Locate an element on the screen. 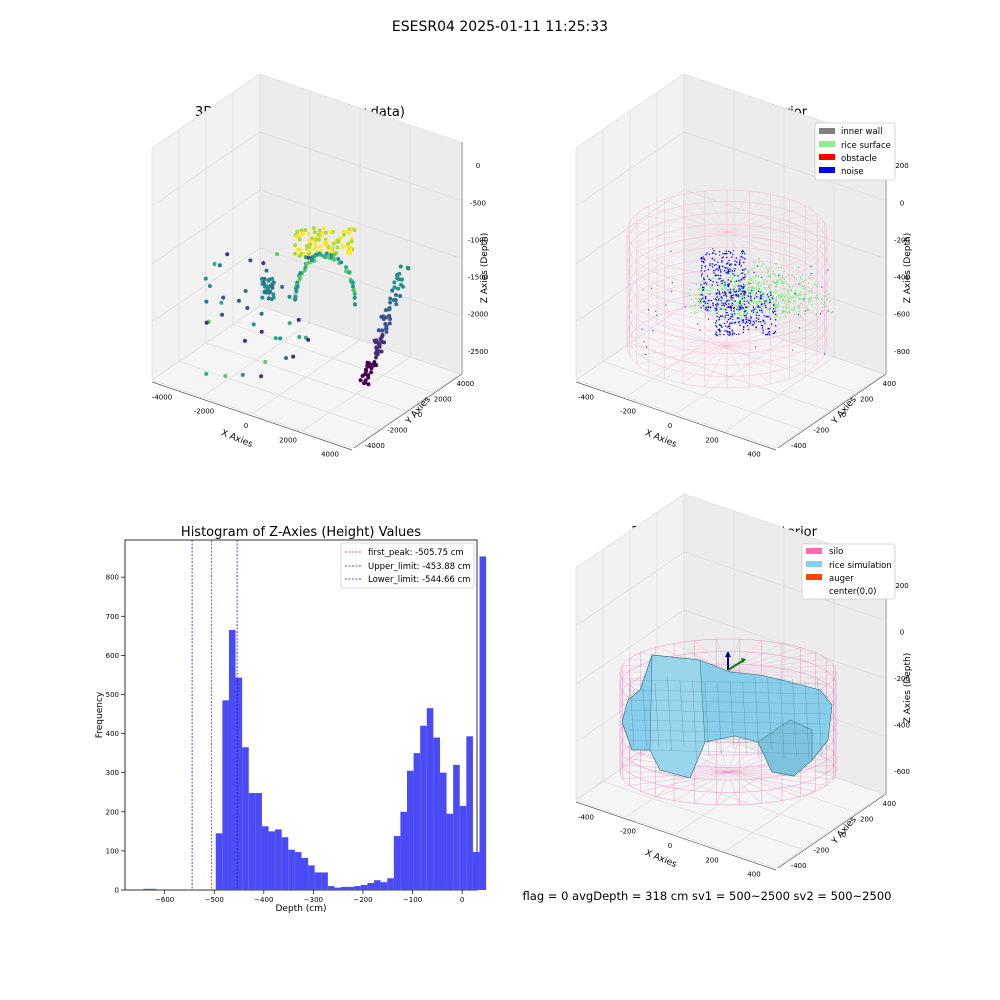 This screenshot has height=1000, width=1000. y-tick-label: 200 is located at coordinates (866, 399).